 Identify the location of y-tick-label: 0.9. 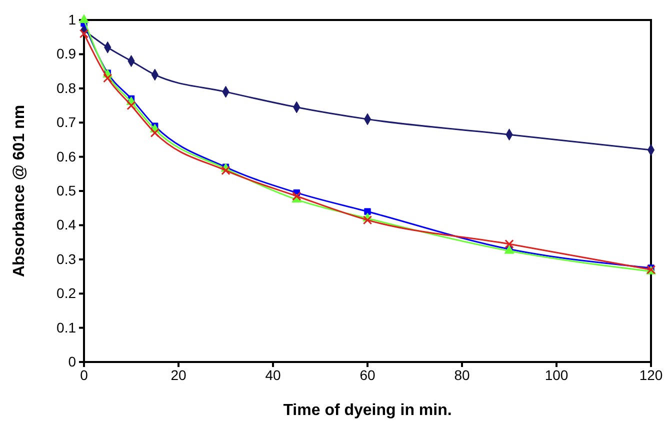
(66, 54).